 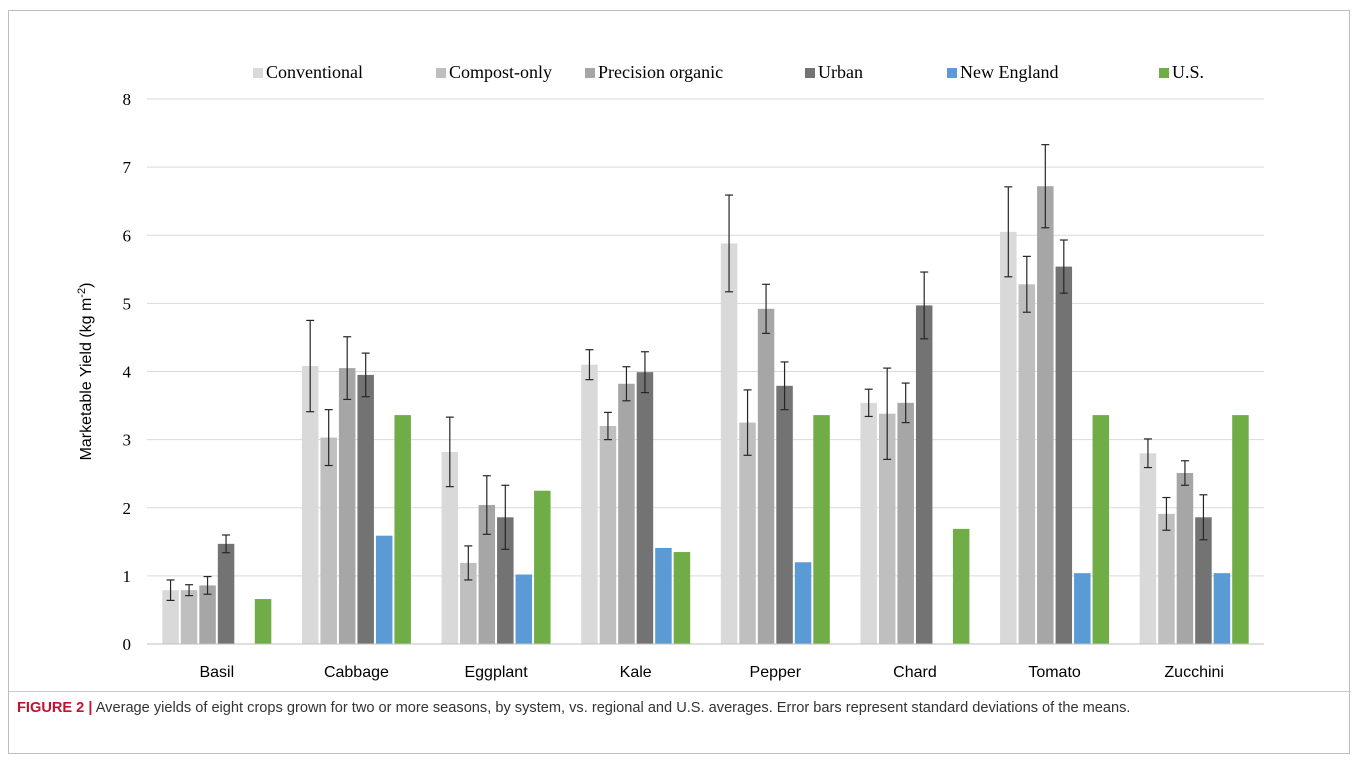 What do you see at coordinates (127, 644) in the screenshot?
I see `y-tick-label: 0` at bounding box center [127, 644].